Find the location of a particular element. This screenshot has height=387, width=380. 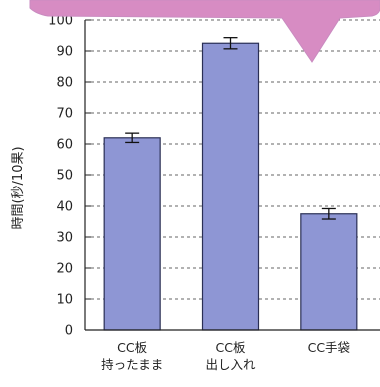

y-tick-label: 0 is located at coordinates (69, 331).